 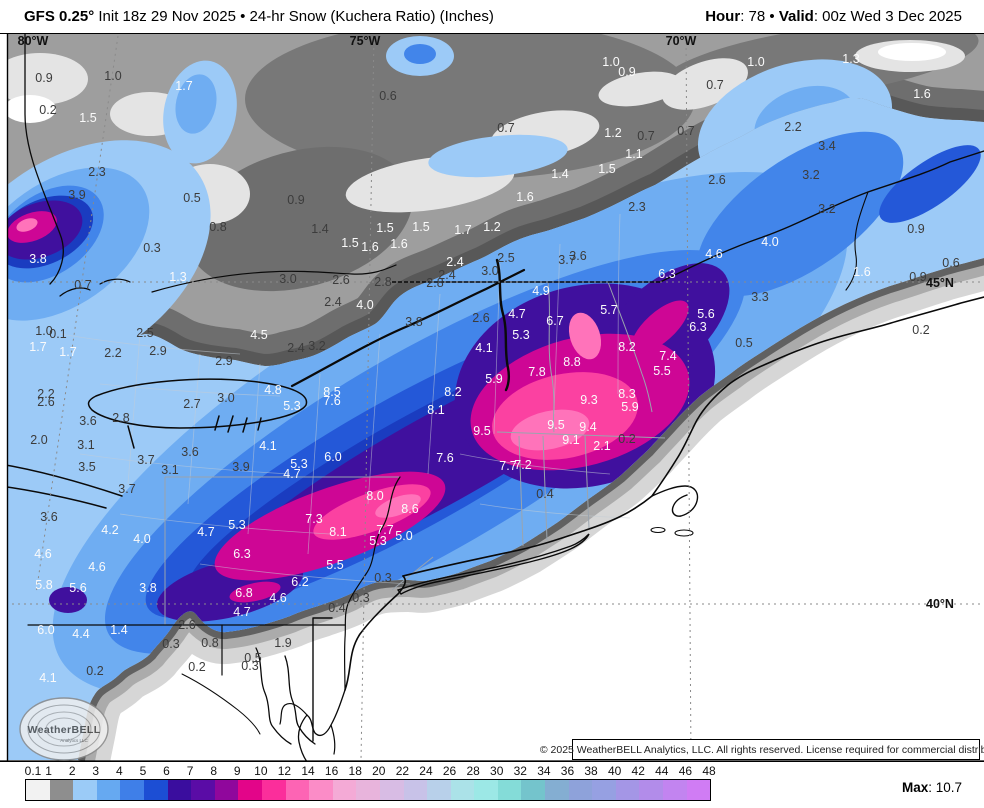 I want to click on legend-tick-label: 20, so click(x=379, y=771).